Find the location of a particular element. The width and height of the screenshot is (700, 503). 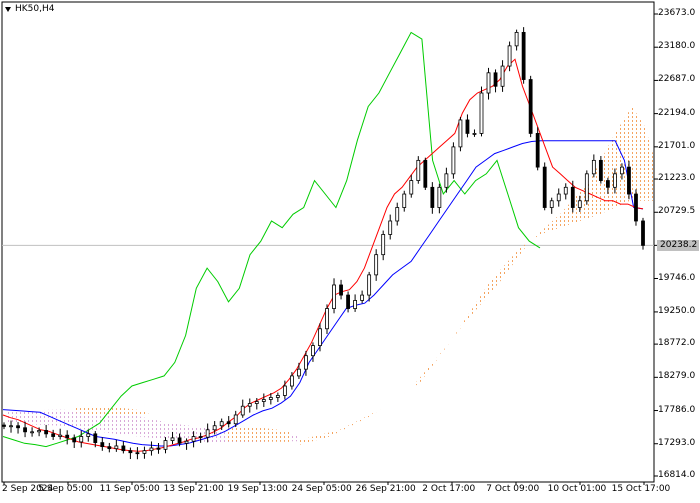

time-tick-label: 26 Sep 21:00 is located at coordinates (385, 489).